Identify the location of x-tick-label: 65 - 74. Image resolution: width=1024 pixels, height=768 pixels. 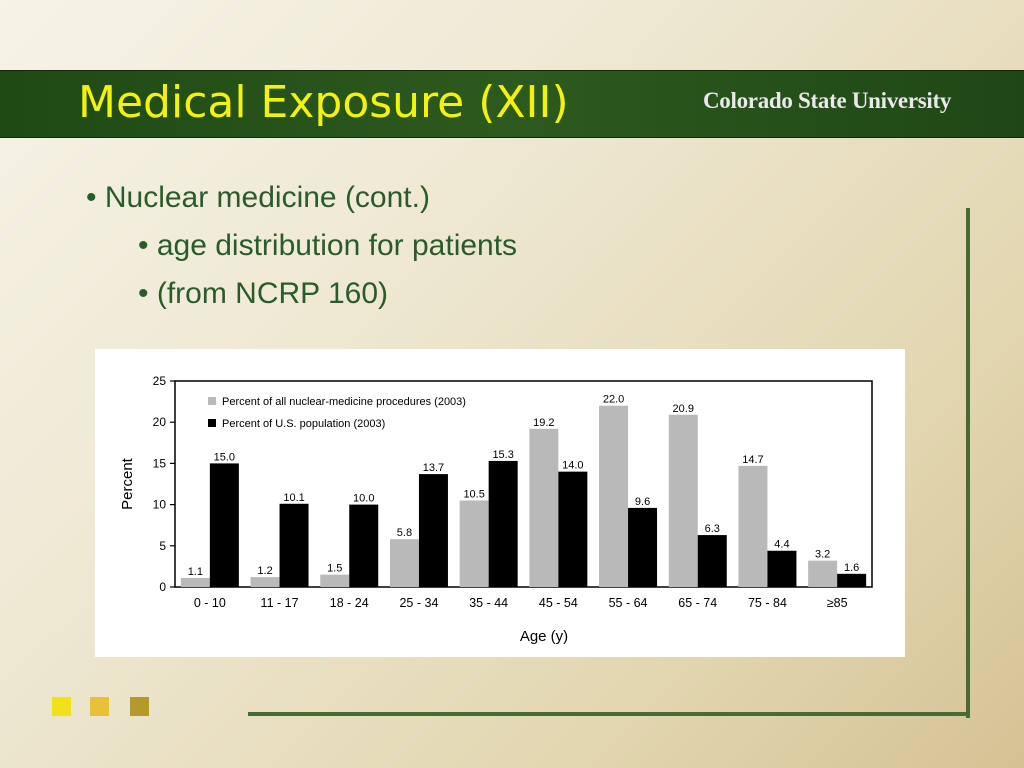
(697, 603).